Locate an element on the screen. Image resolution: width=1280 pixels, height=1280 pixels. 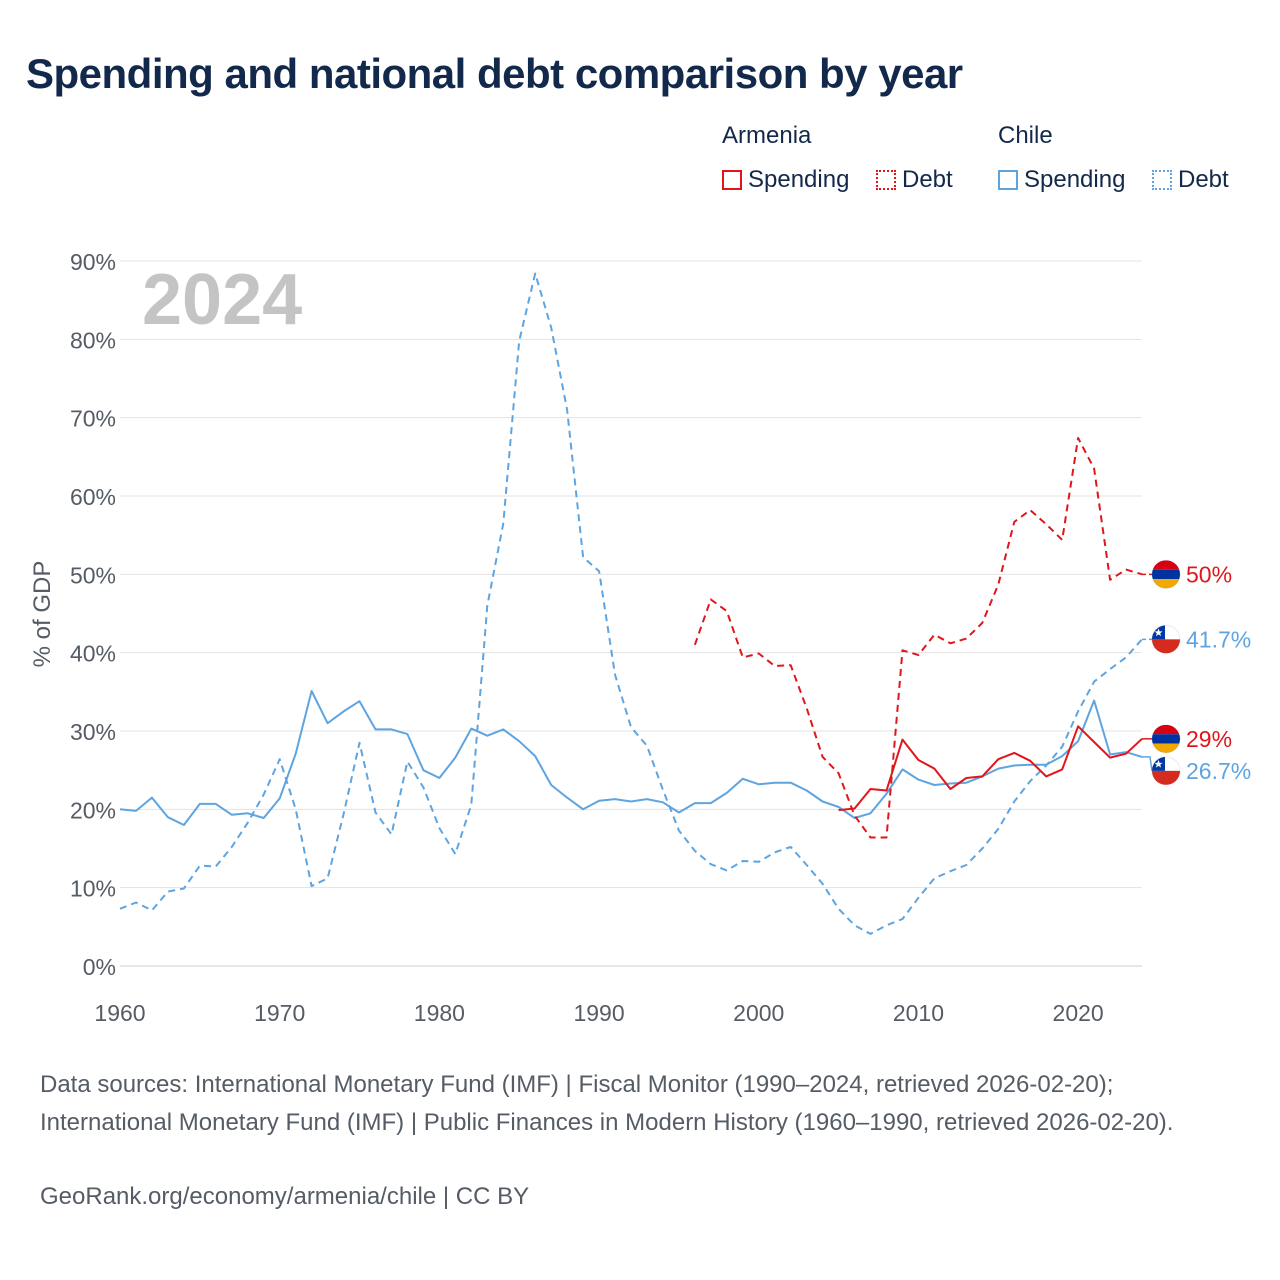
end-value-label: 26.7% is located at coordinates (1218, 771).